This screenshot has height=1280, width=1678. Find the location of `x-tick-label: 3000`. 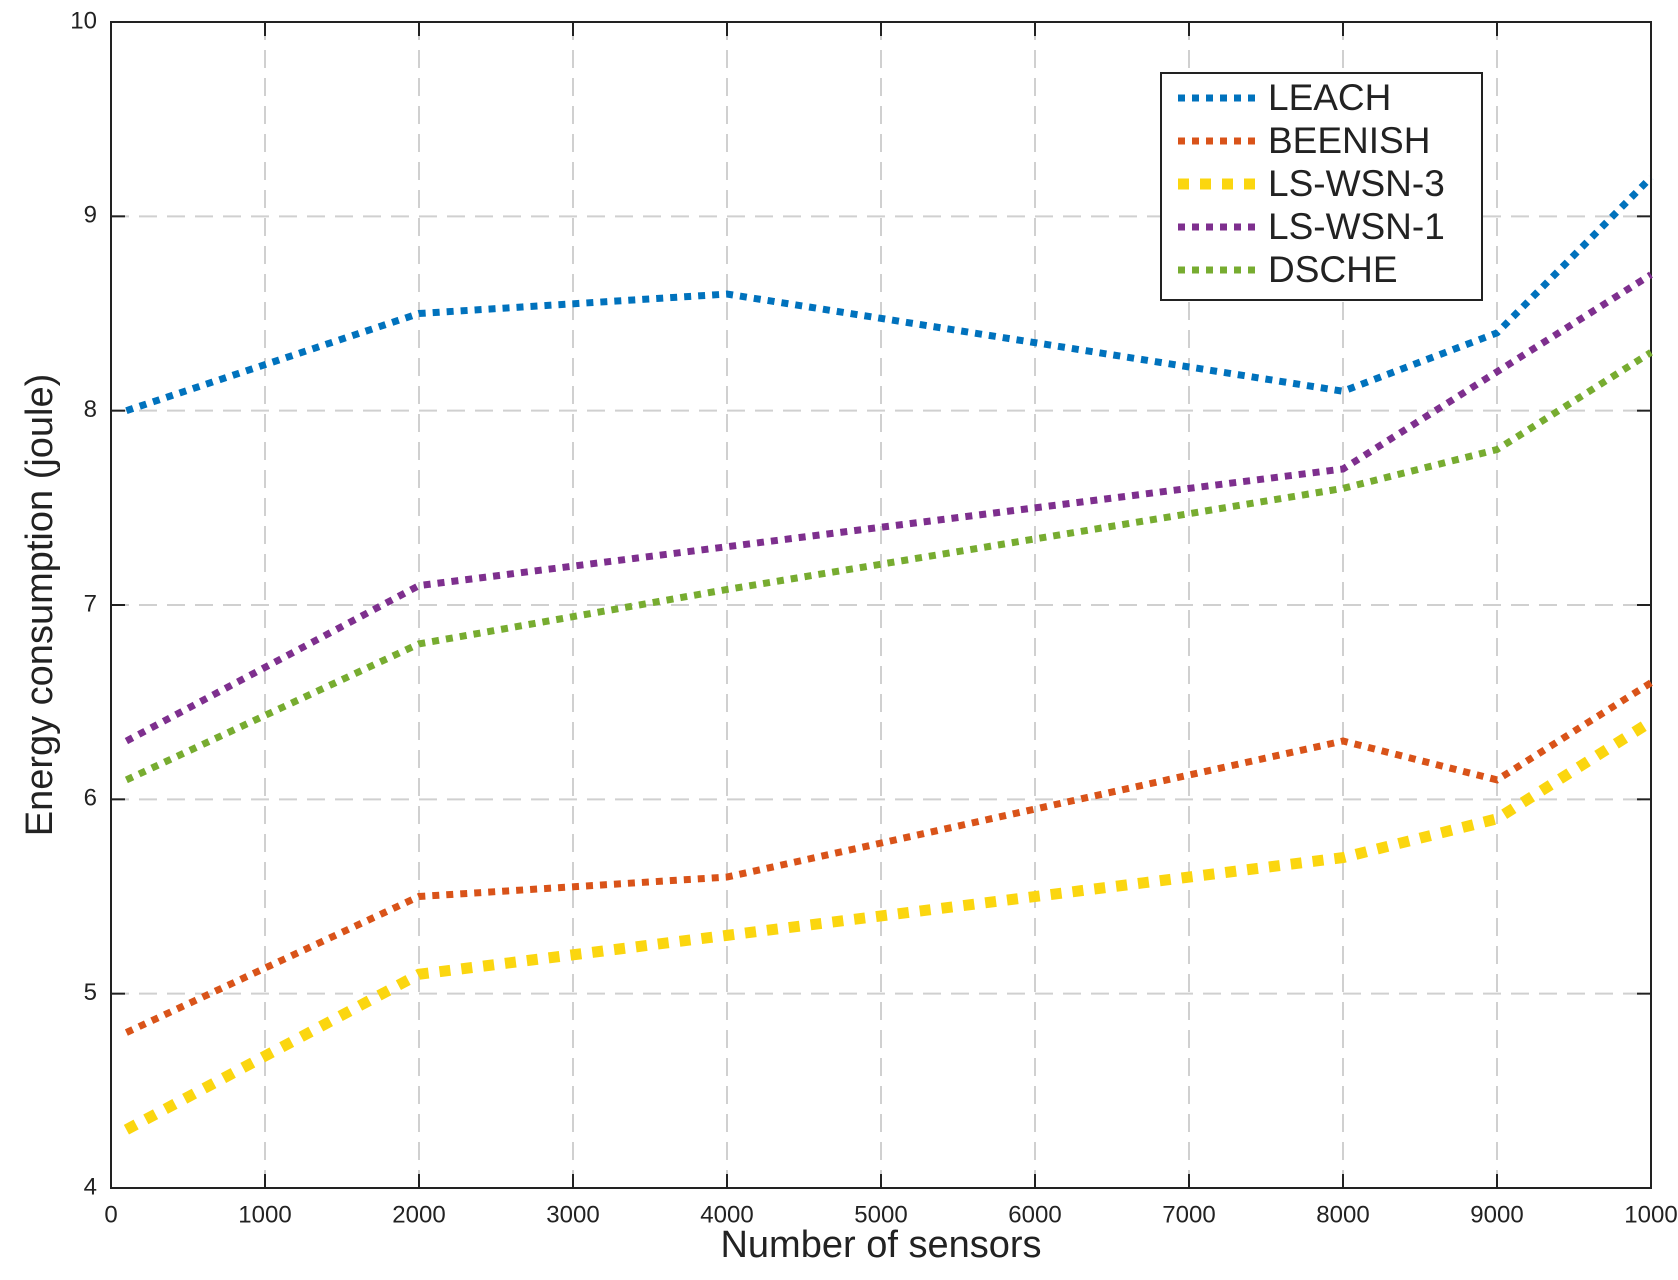

x-tick-label: 3000 is located at coordinates (572, 1214).